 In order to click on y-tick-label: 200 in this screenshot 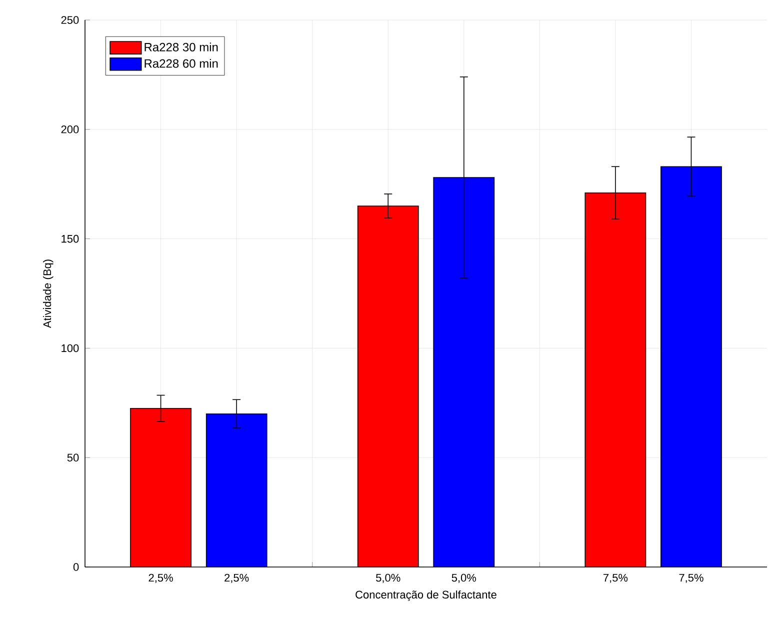, I will do `click(70, 130)`.